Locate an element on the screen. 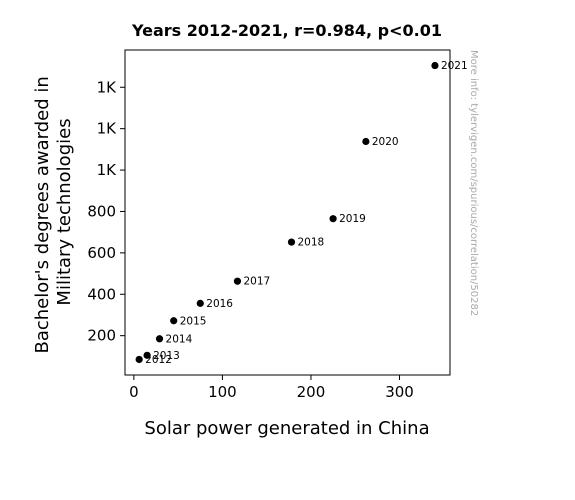 Image resolution: width=575 pixels, height=500 pixels. y-axis-label-line-2: Military technologies is located at coordinates (64, 211).